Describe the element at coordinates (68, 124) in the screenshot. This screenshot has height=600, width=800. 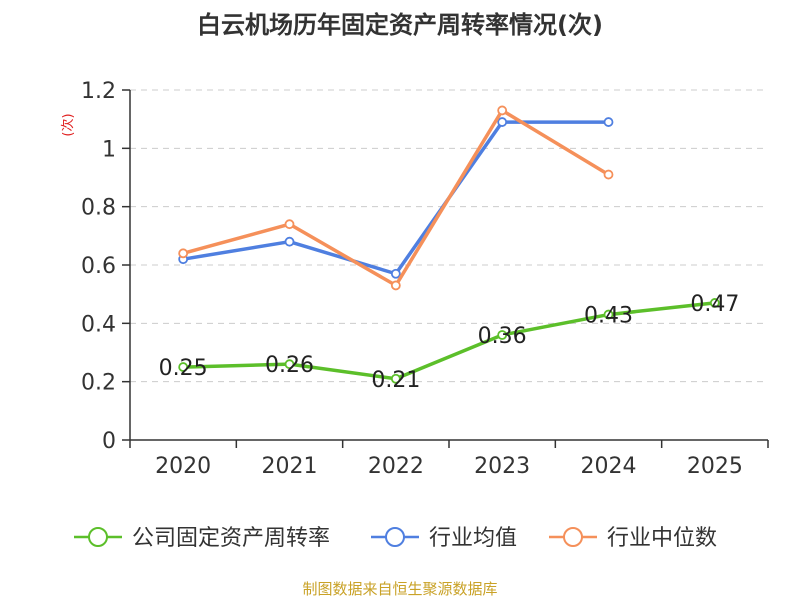
I see `y-axis-label: (次)` at that location.